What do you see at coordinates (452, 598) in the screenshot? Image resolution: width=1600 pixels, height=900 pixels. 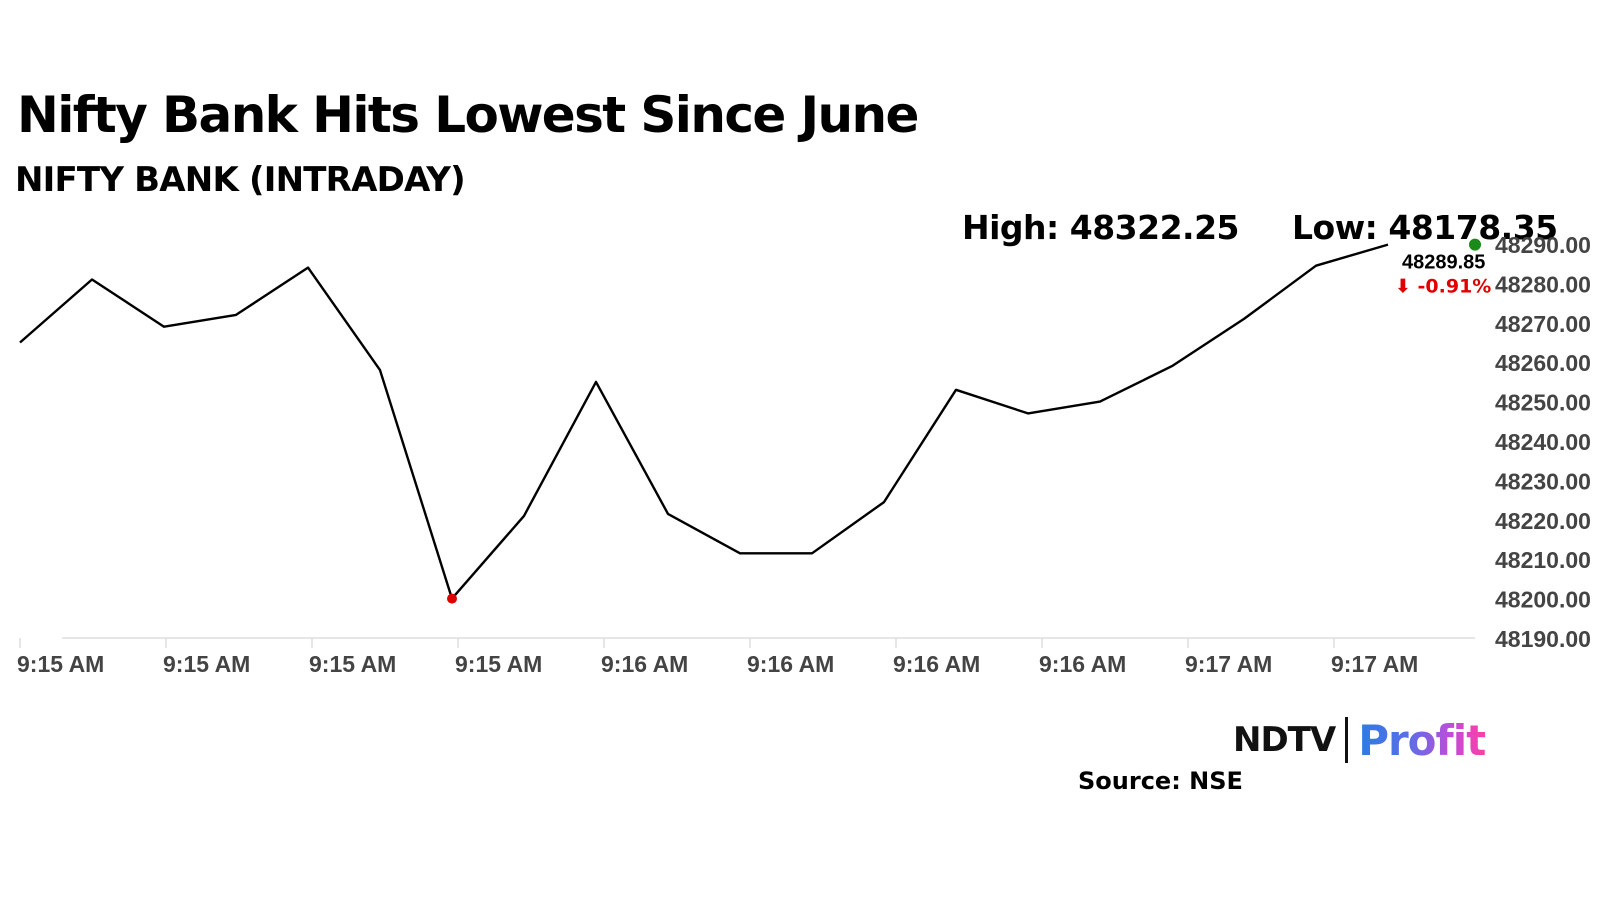 I see `low-point-marker` at bounding box center [452, 598].